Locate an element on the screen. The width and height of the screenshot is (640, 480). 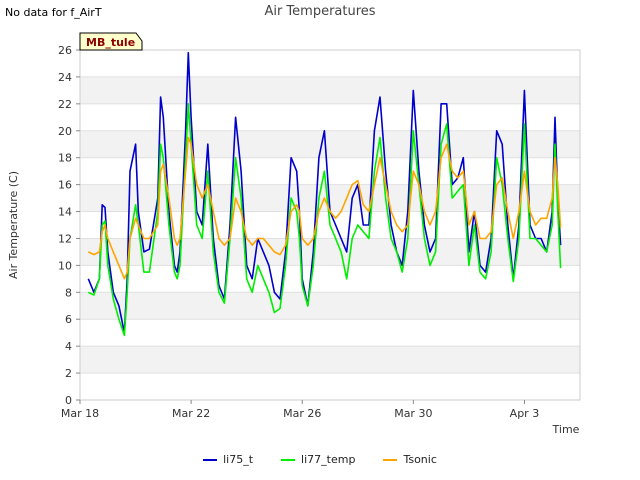
legend-label-li75-t: li75_t is located at coordinates (238, 459).